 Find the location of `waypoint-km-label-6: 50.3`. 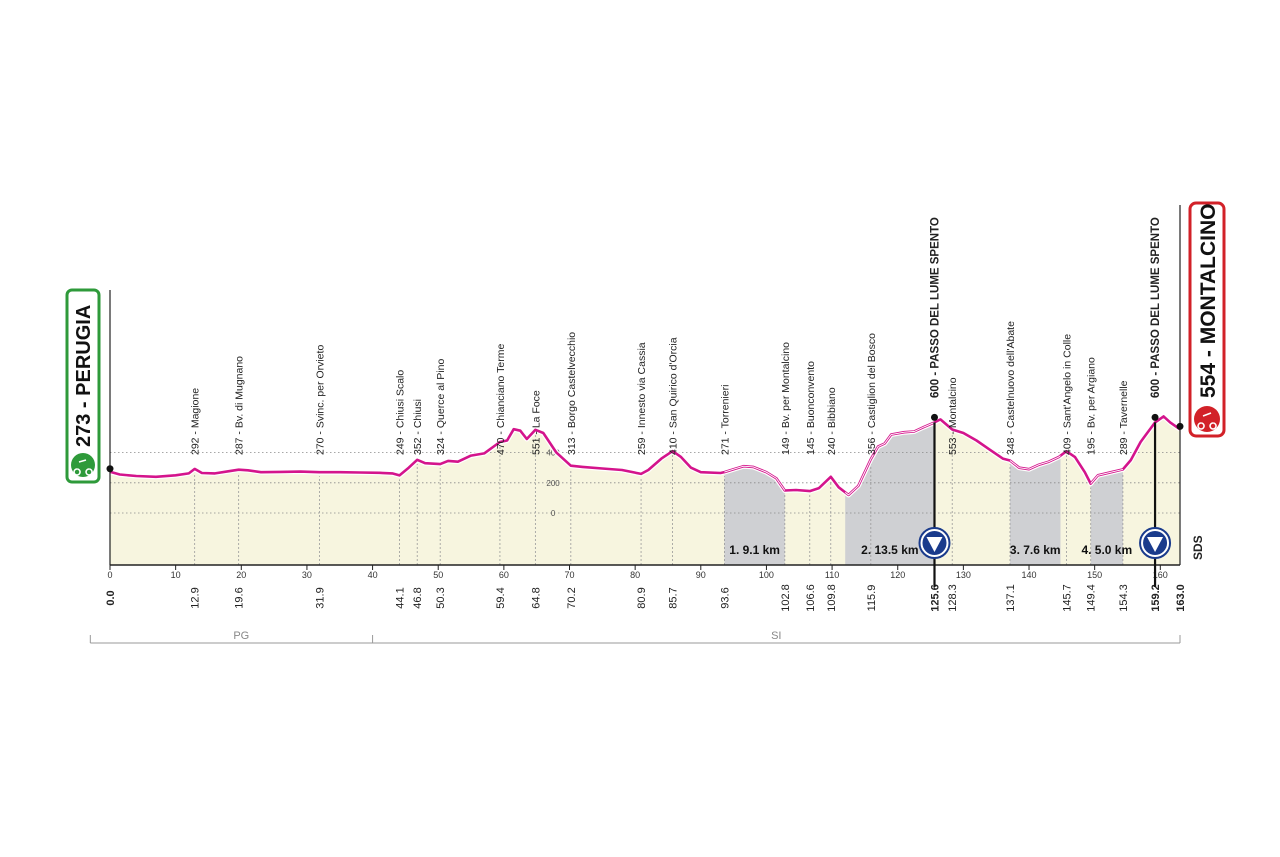

waypoint-km-label-6: 50.3 is located at coordinates (441, 597).